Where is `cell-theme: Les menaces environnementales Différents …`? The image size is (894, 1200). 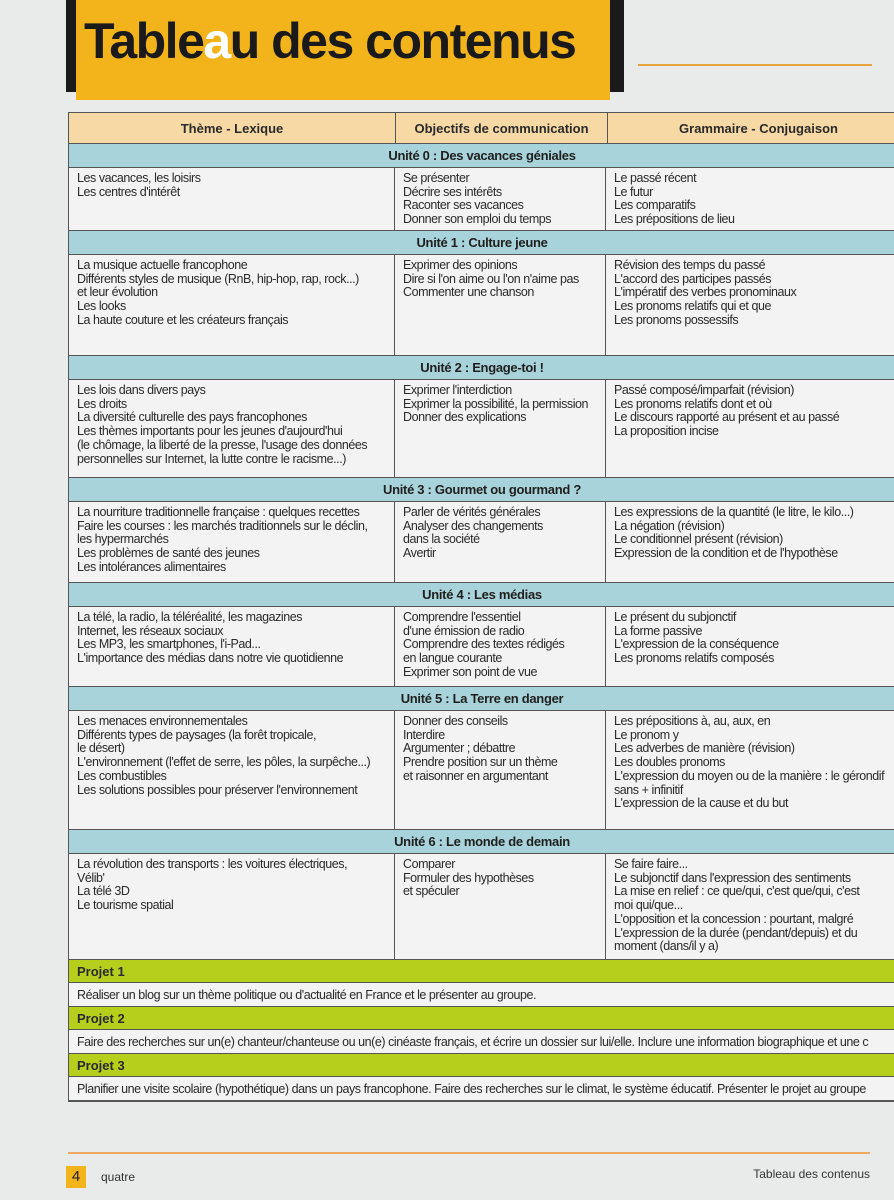 cell-theme: Les menaces environnementales Différents … is located at coordinates (232, 770).